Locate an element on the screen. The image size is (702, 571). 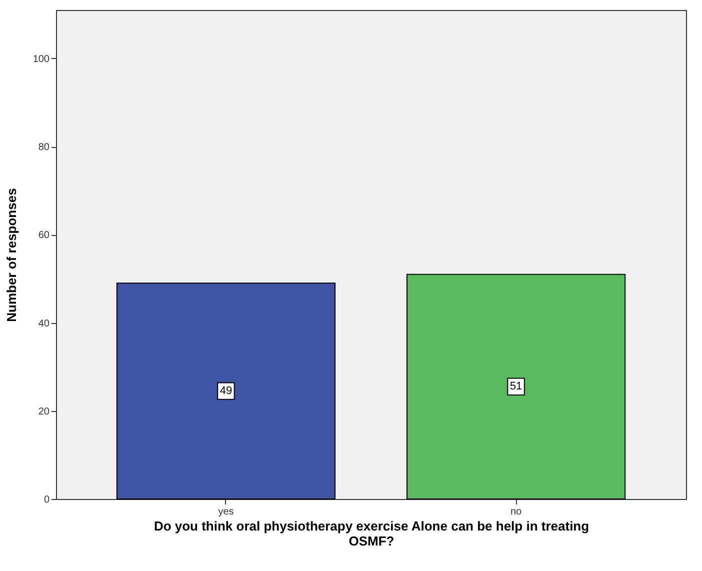
y-tick-label: 0 is located at coordinates (47, 500).